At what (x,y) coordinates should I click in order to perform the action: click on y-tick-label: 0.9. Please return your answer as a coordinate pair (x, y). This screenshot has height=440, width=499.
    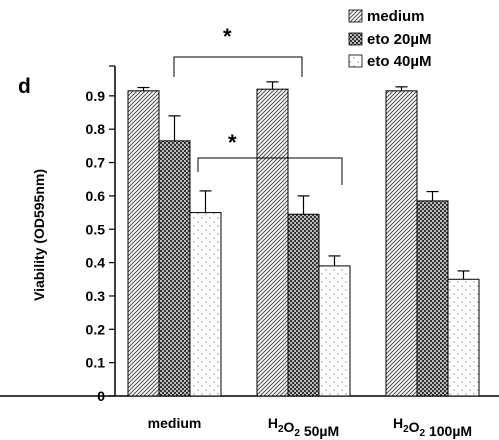
    Looking at the image, I should click on (96, 96).